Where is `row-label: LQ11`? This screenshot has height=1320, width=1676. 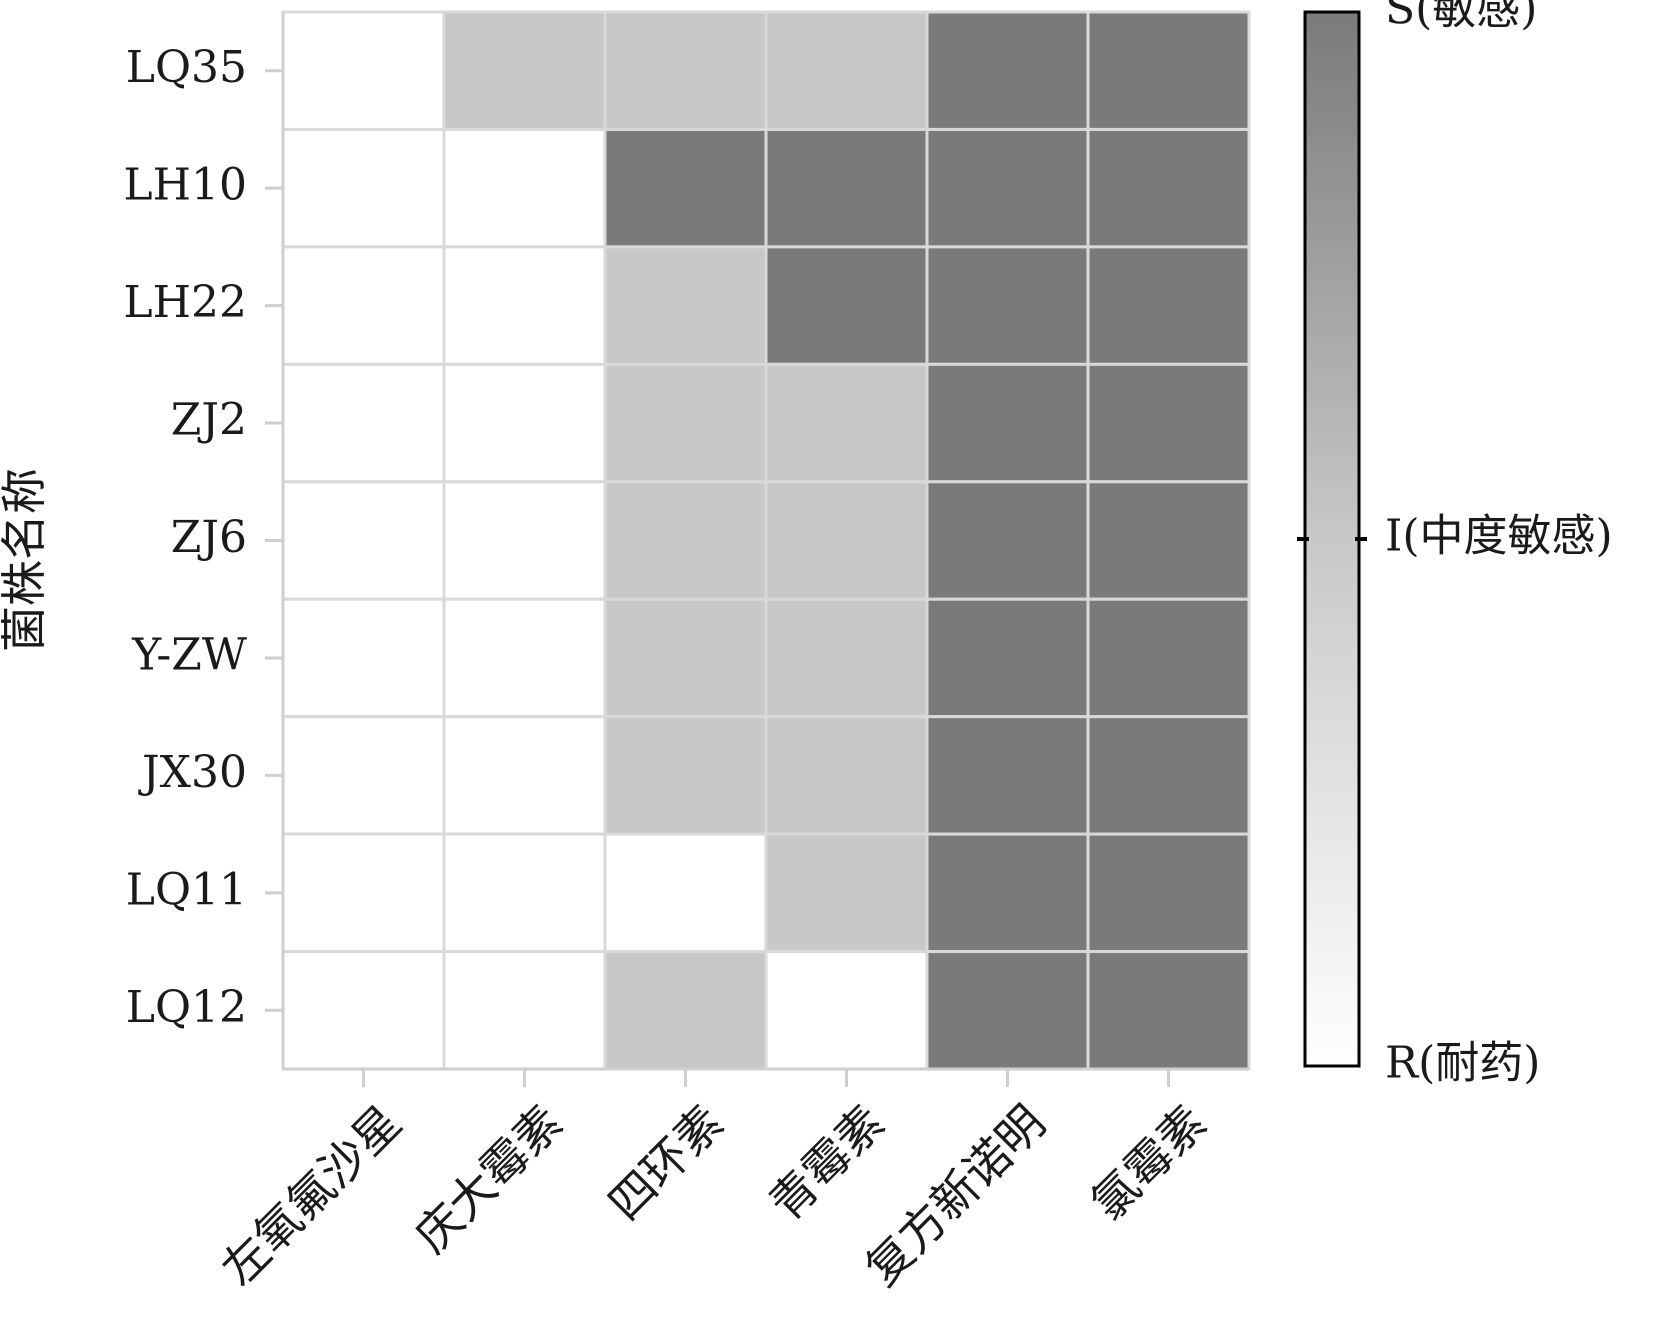
row-label: LQ11 is located at coordinates (186, 889).